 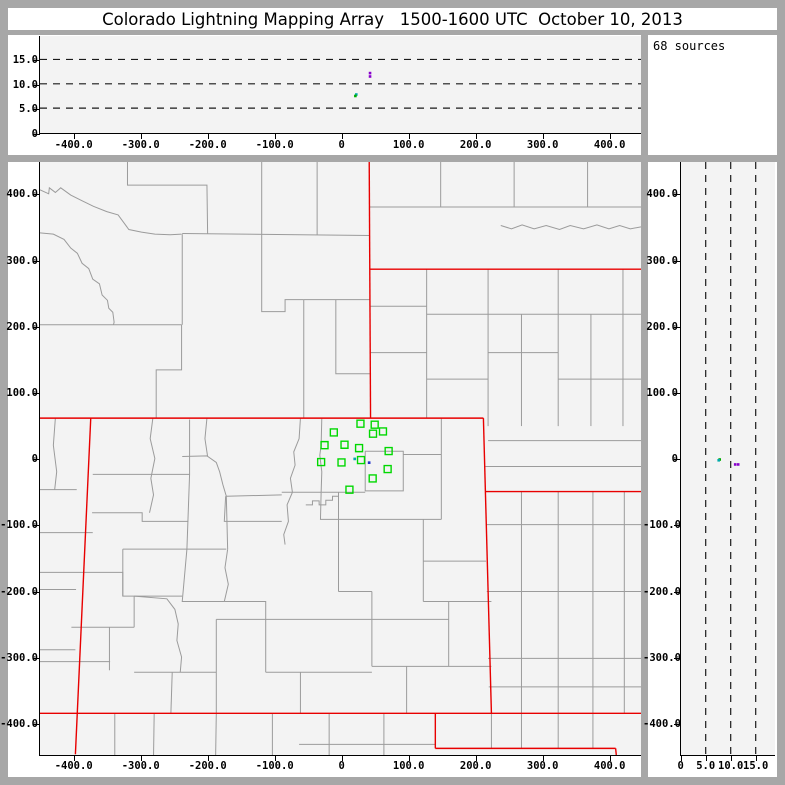 I want to click on altitude-ns-plot-area, so click(x=727, y=459).